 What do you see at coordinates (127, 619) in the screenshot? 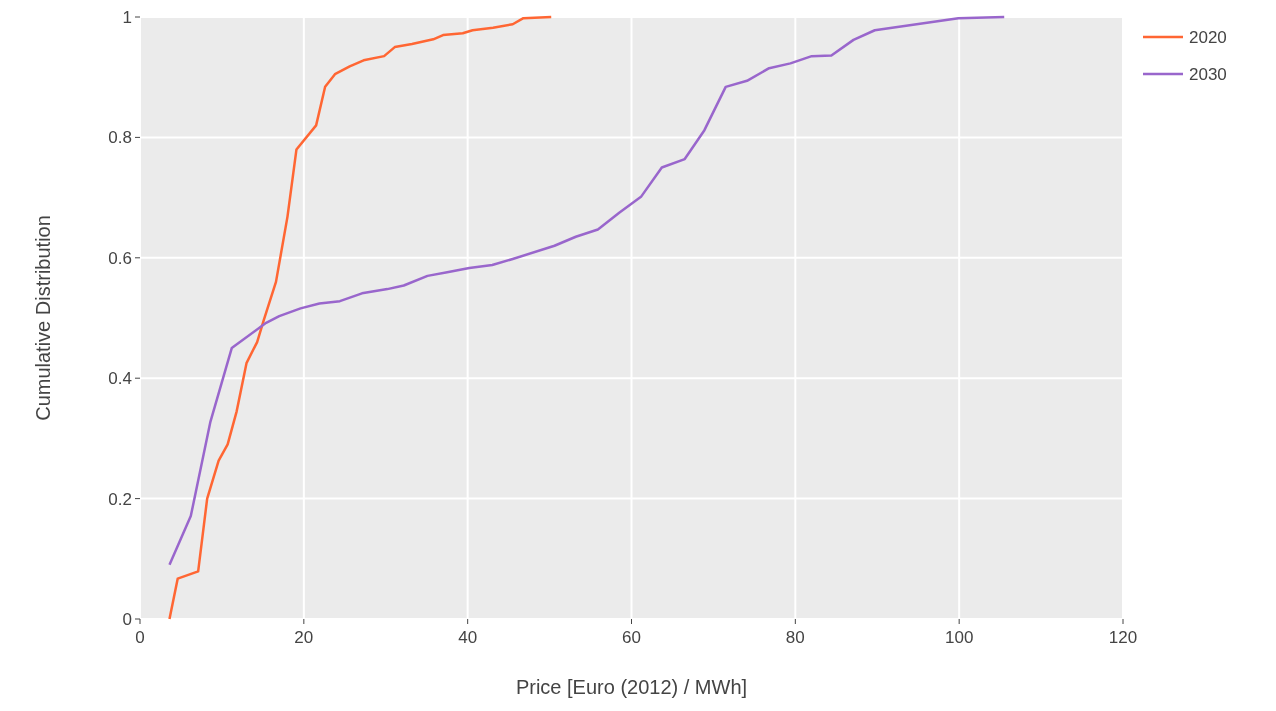
I see `y-tick-label: 0` at bounding box center [127, 619].